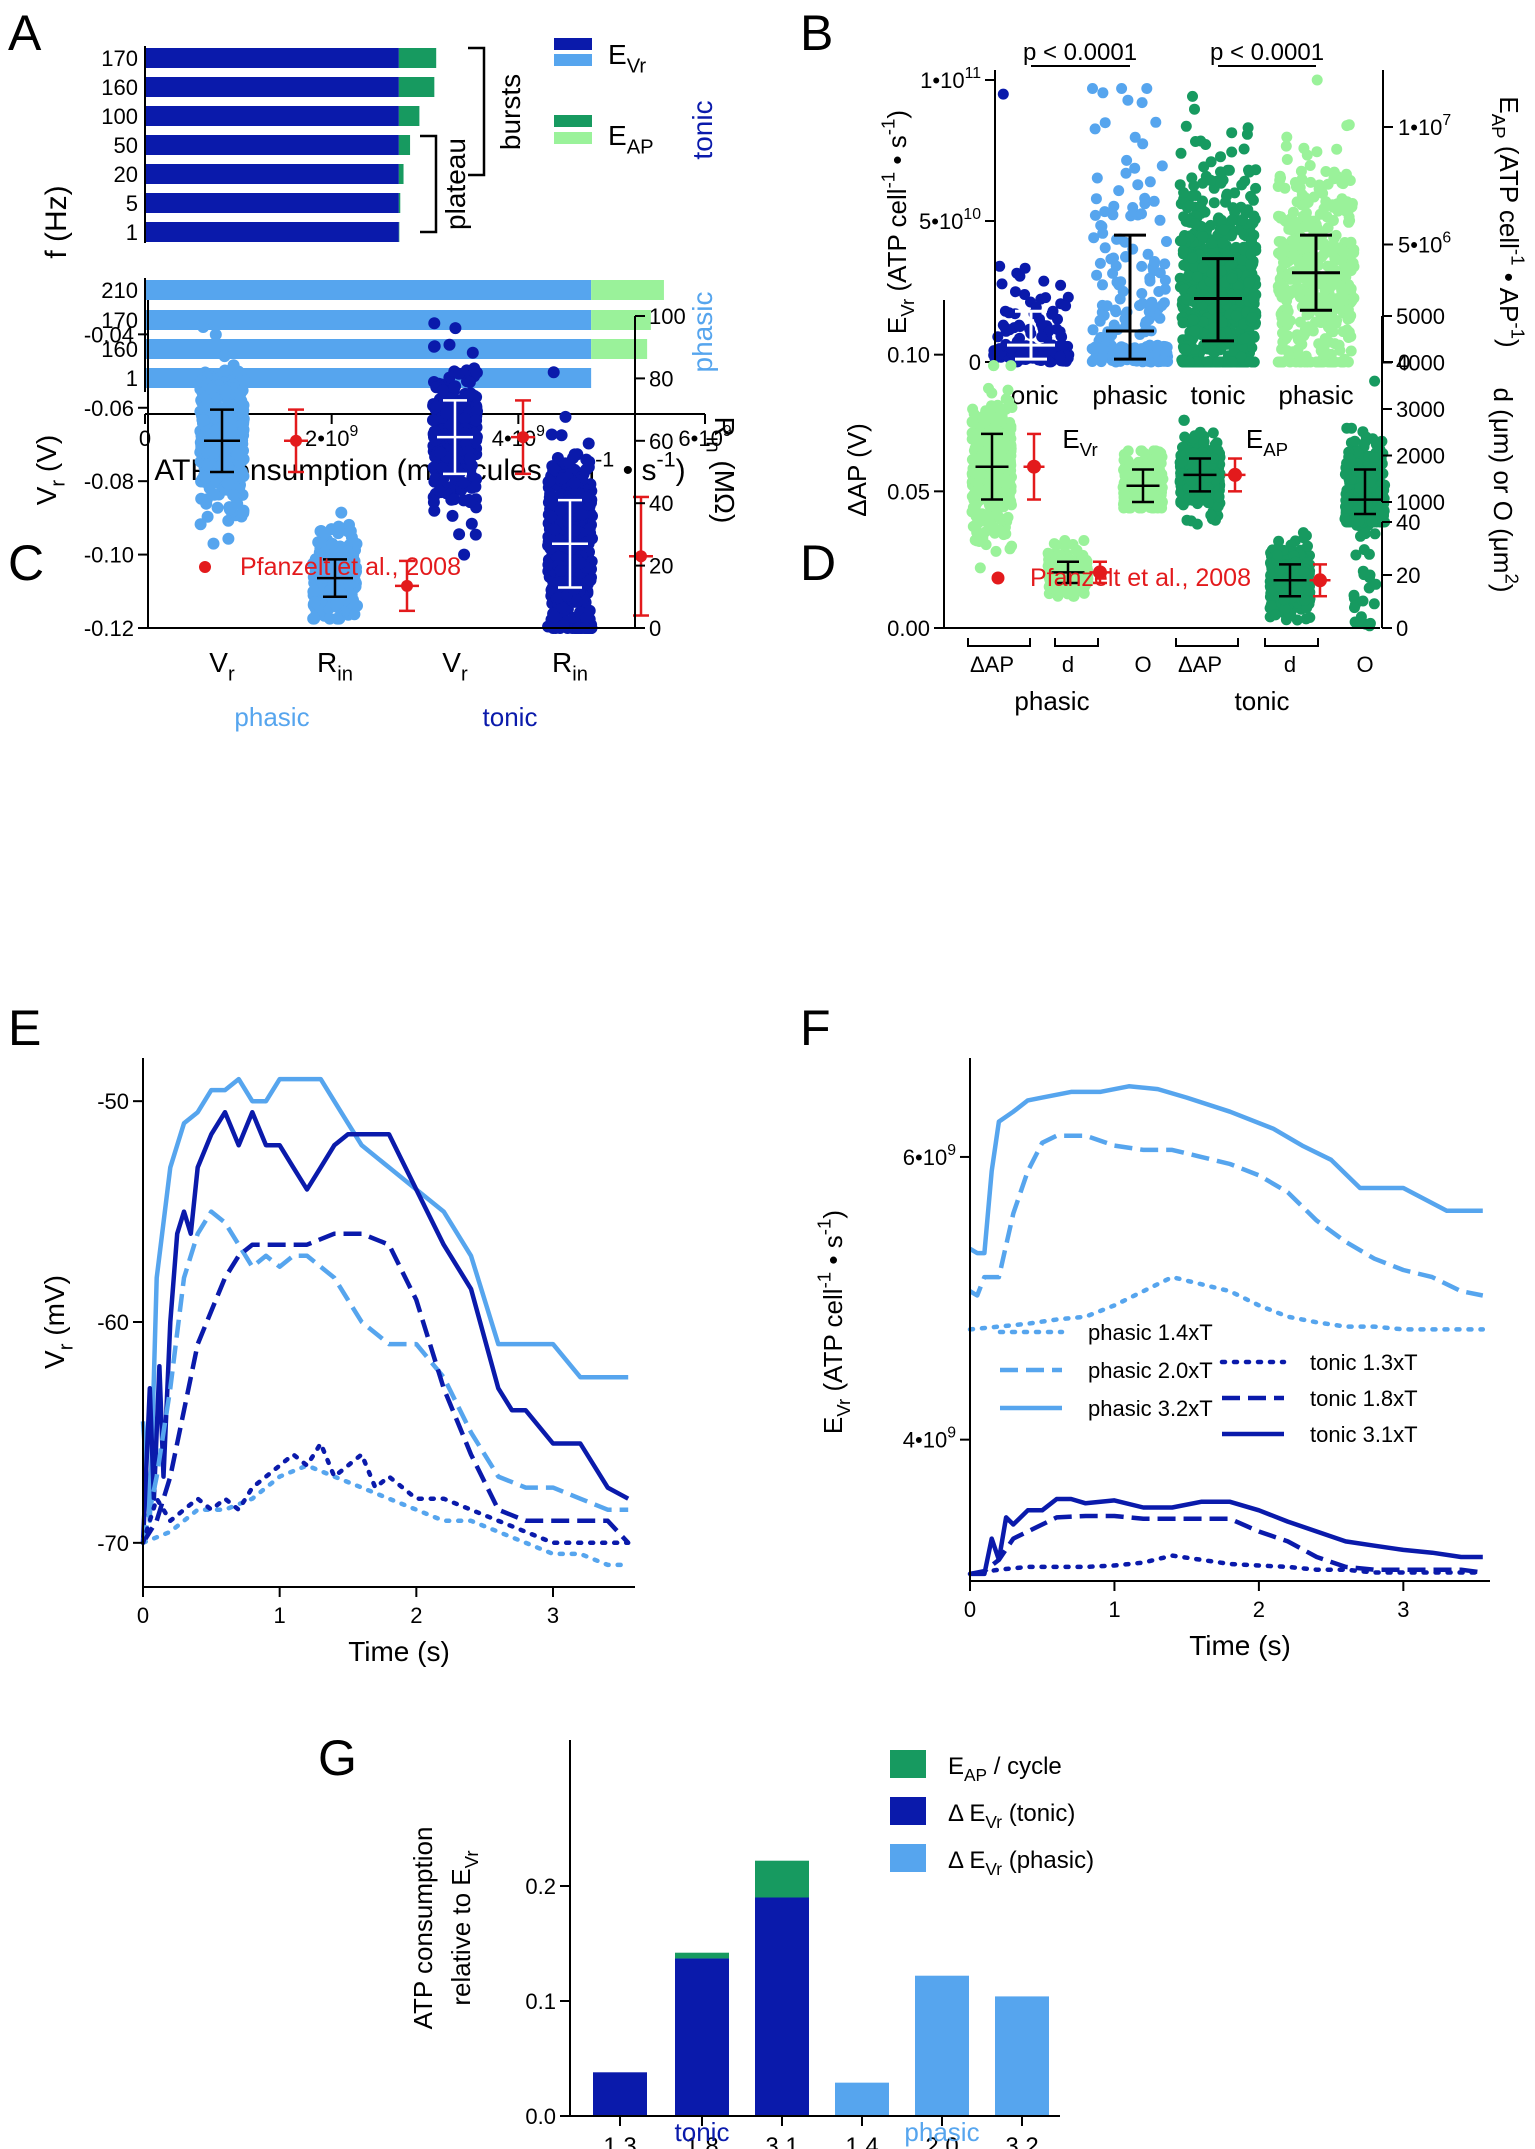 The image size is (1535, 2149). What do you see at coordinates (573, 60) in the screenshot?
I see `legend-swatch-evr-phasic` at bounding box center [573, 60].